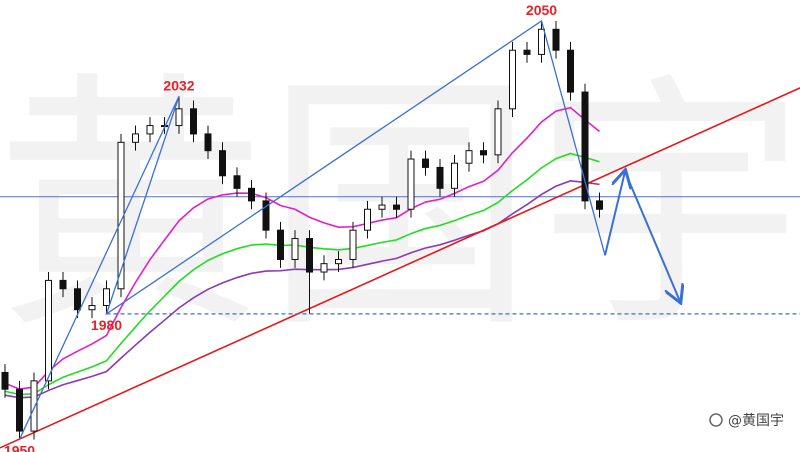 The image size is (800, 452). Describe the element at coordinates (756, 420) in the screenshot. I see `credit-text: @黄国宇` at that location.